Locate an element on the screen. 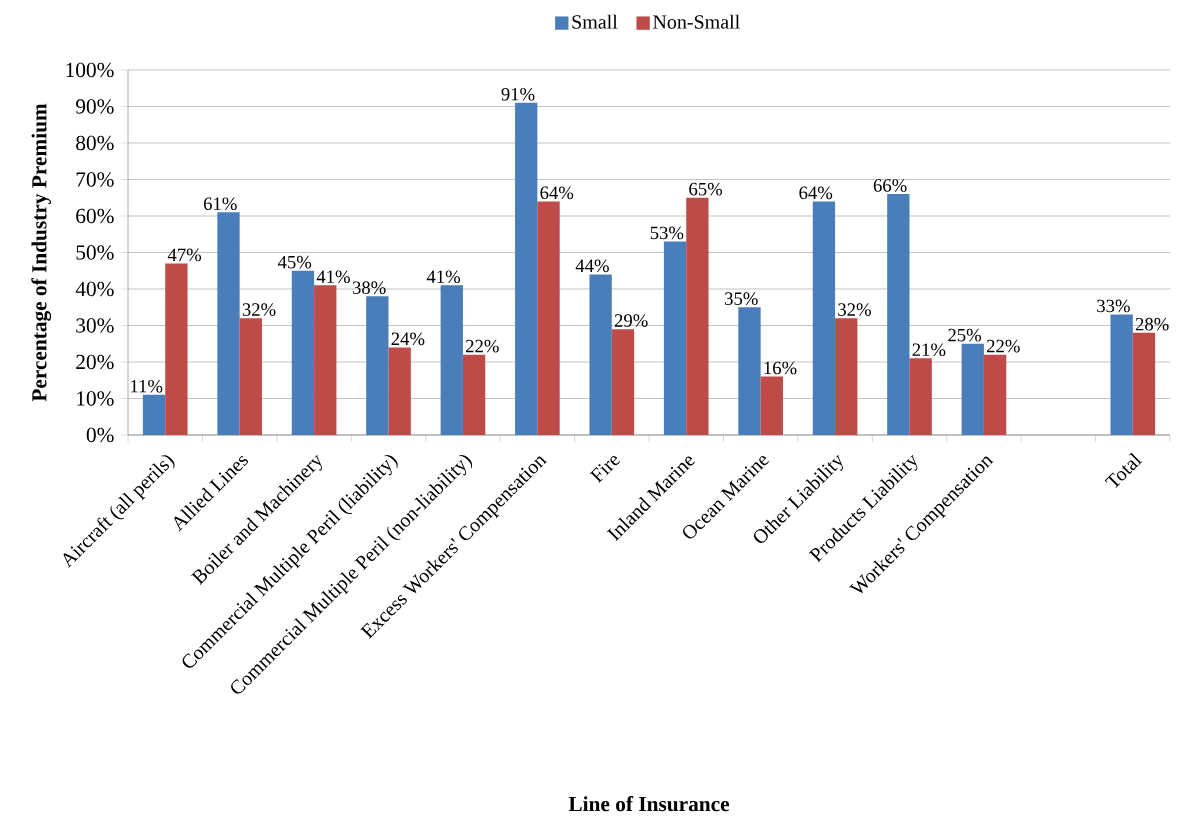 The height and width of the screenshot is (820, 1181). y-tick-label: 0% is located at coordinates (100, 435).